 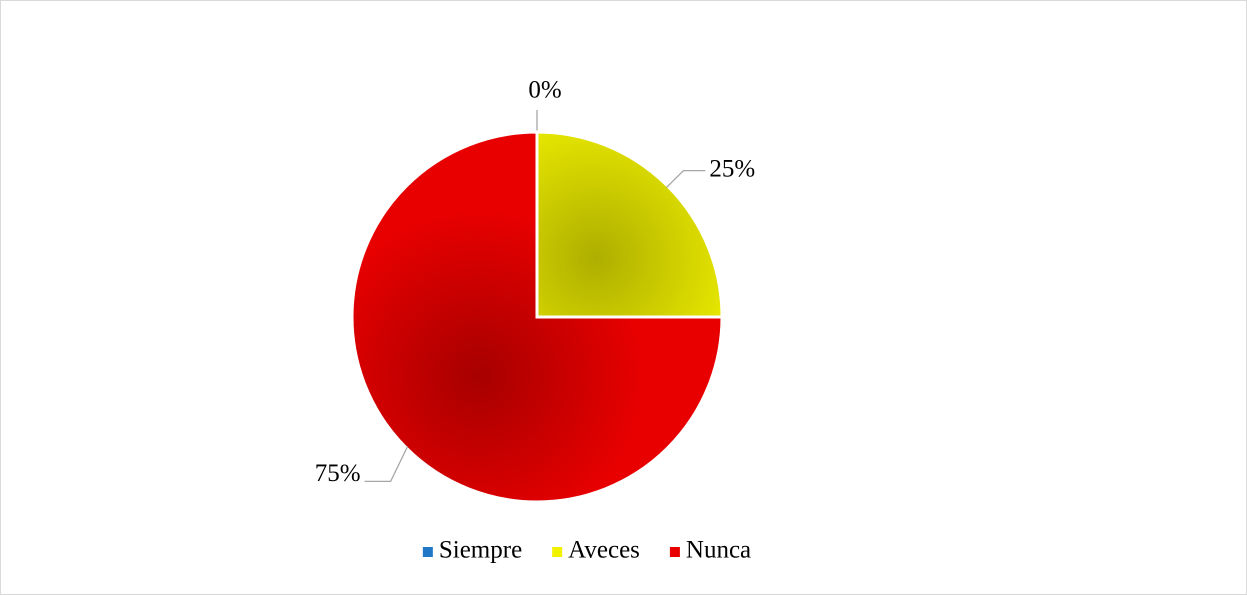 I want to click on legend-label: Siempre, so click(x=480, y=550).